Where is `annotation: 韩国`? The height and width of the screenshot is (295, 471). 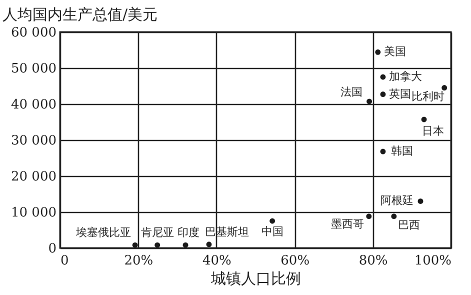
annotation: 韩国 is located at coordinates (401, 151).